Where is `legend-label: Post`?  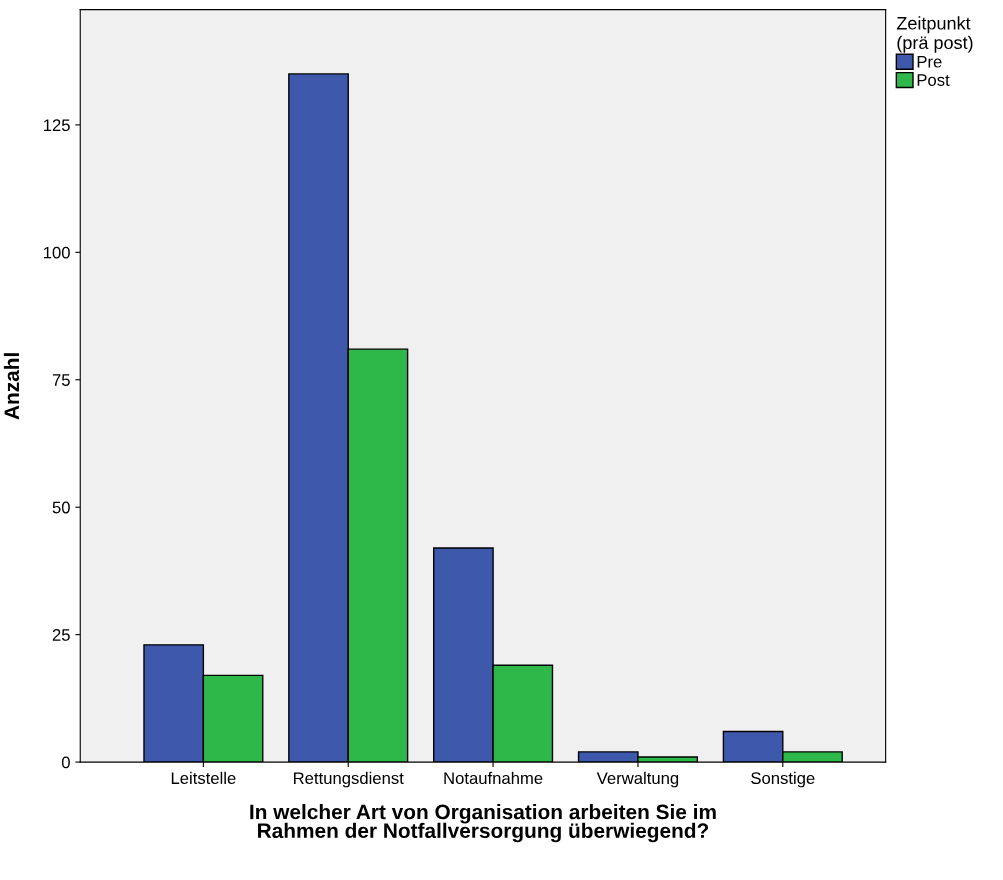
legend-label: Post is located at coordinates (933, 80).